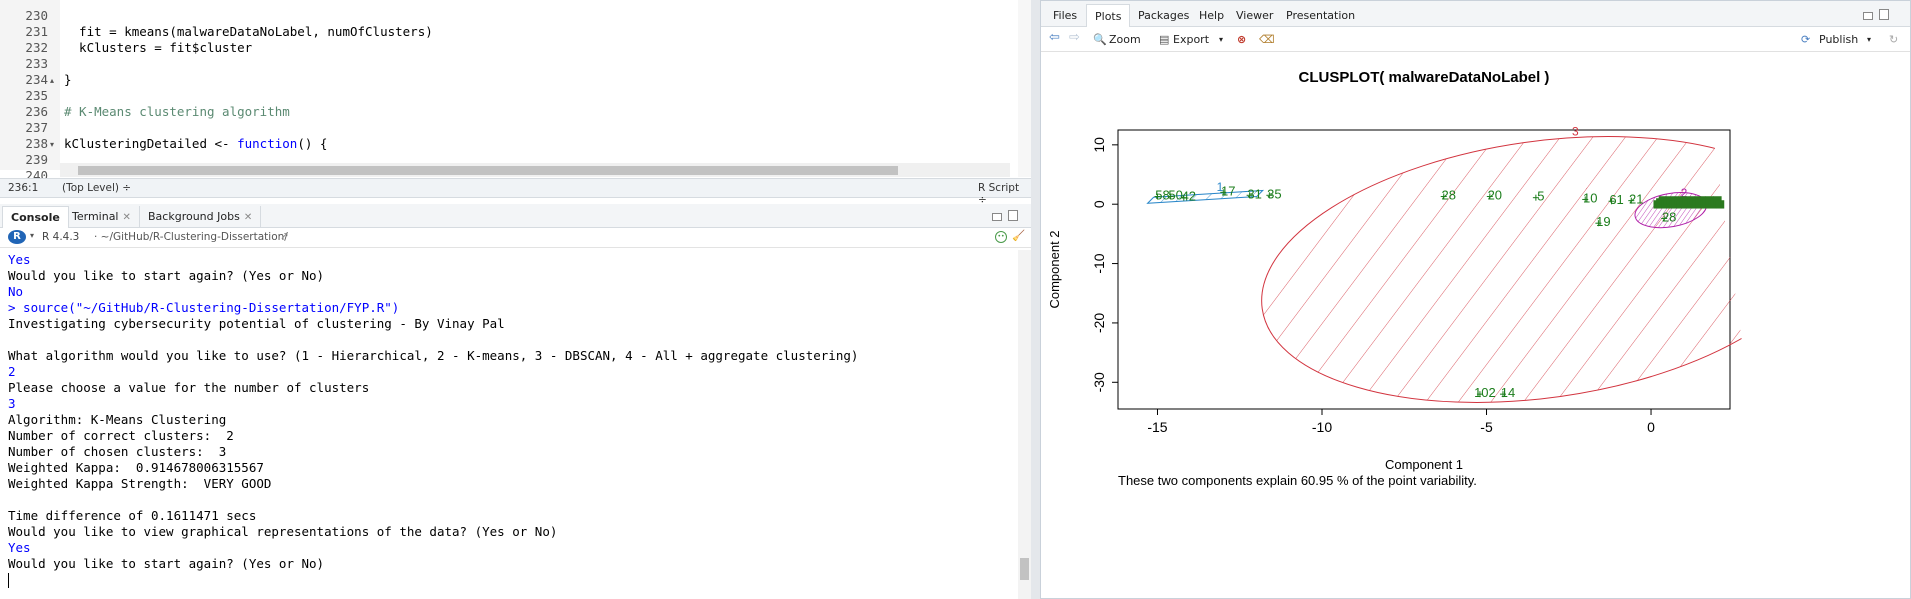  I want to click on tab-terminal: Terminal ✕, so click(102, 217).